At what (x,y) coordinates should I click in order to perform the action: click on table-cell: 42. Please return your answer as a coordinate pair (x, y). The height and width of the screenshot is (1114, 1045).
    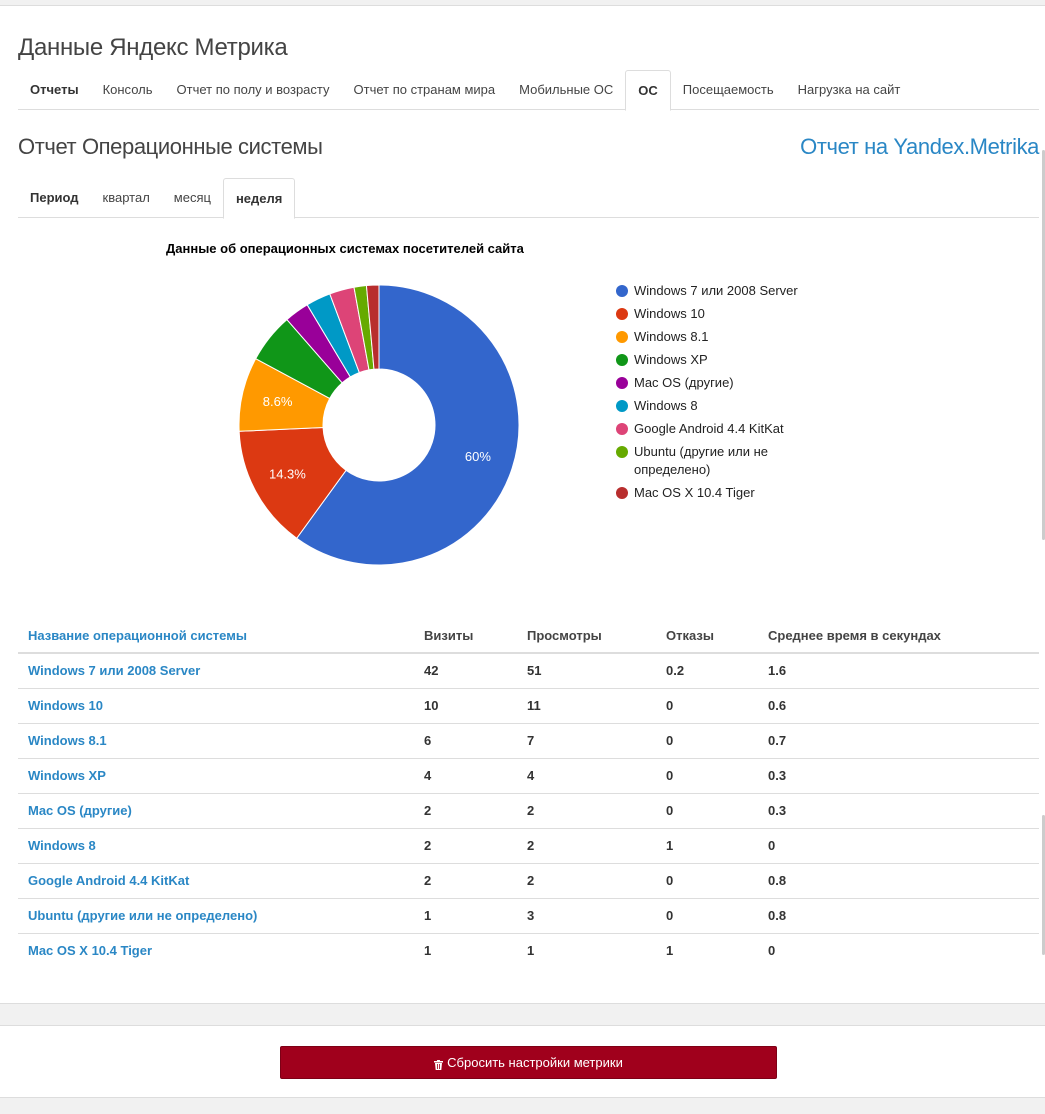
    Looking at the image, I should click on (465, 671).